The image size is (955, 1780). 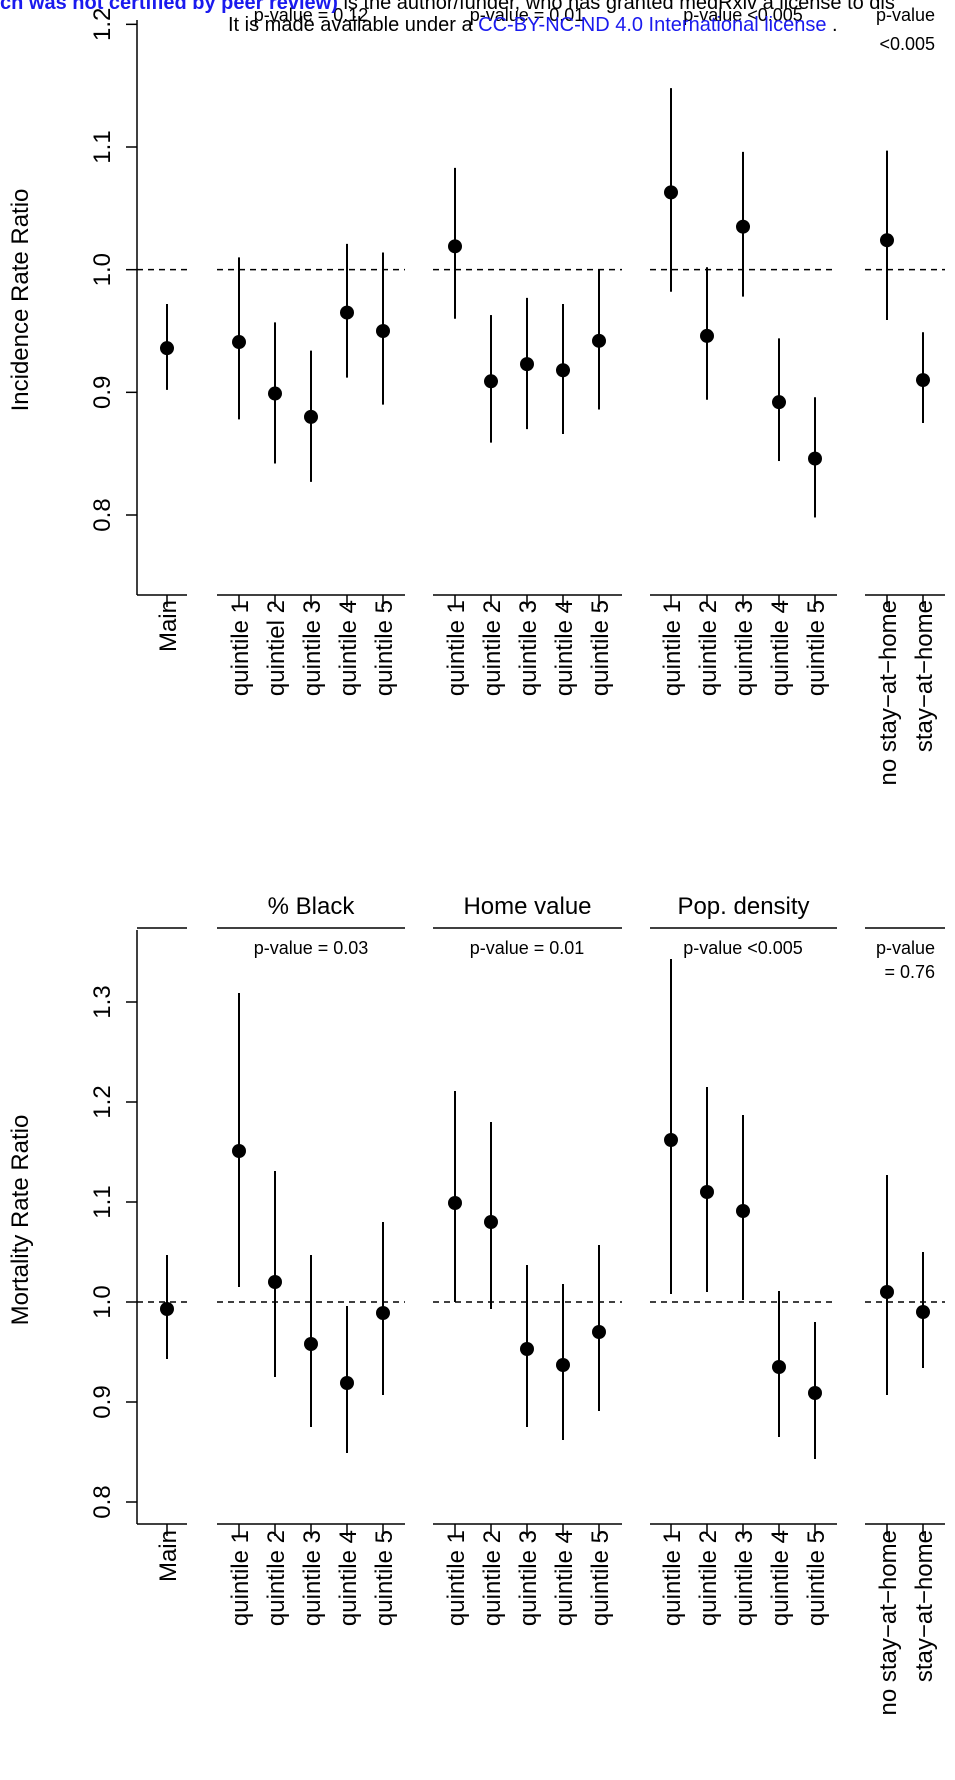 What do you see at coordinates (276, 648) in the screenshot?
I see `category-label: quintiel 2` at bounding box center [276, 648].